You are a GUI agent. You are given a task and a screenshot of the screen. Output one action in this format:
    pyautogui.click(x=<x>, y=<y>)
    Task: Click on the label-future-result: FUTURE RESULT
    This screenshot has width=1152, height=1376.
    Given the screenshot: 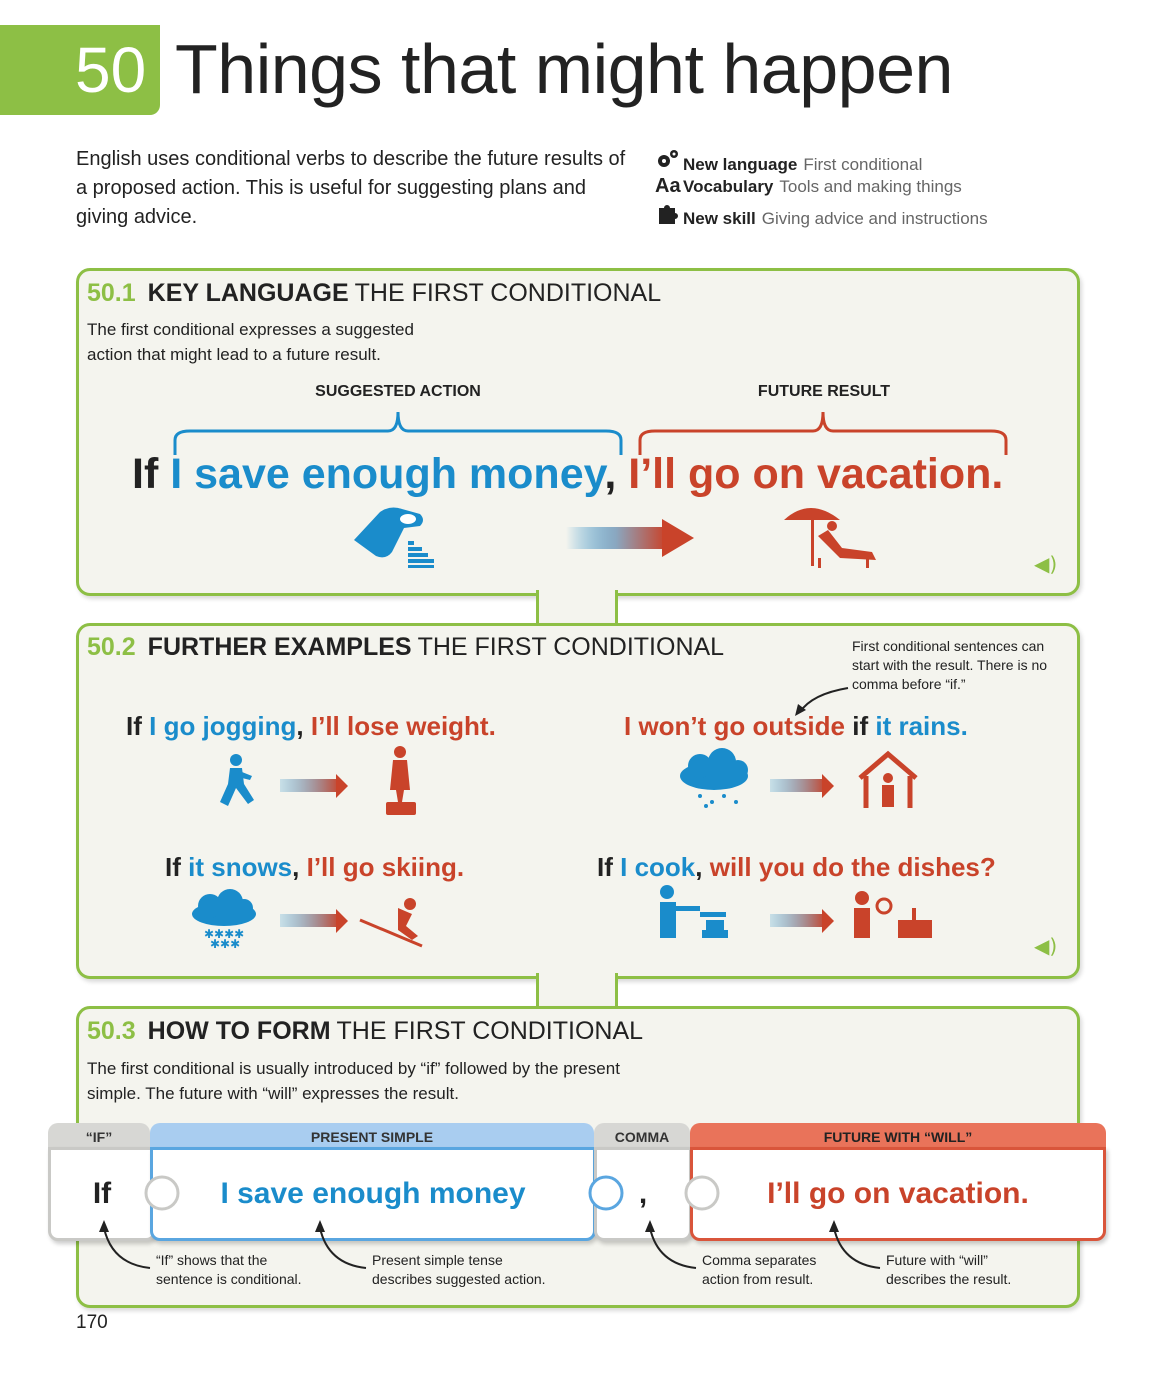 What is the action you would take?
    pyautogui.click(x=824, y=391)
    